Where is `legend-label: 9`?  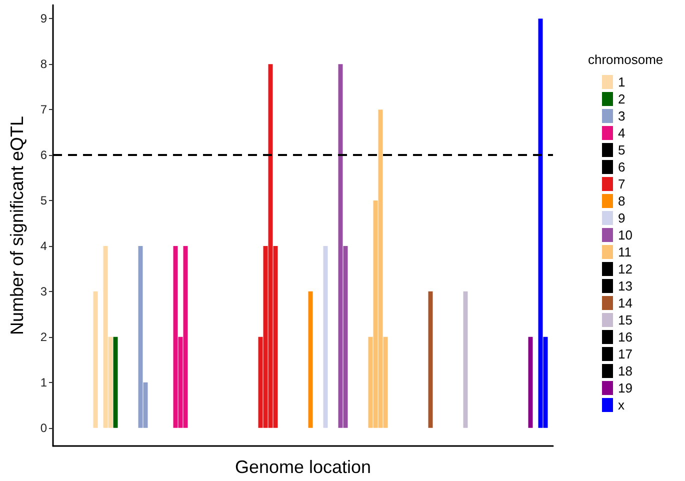 legend-label: 9 is located at coordinates (622, 218).